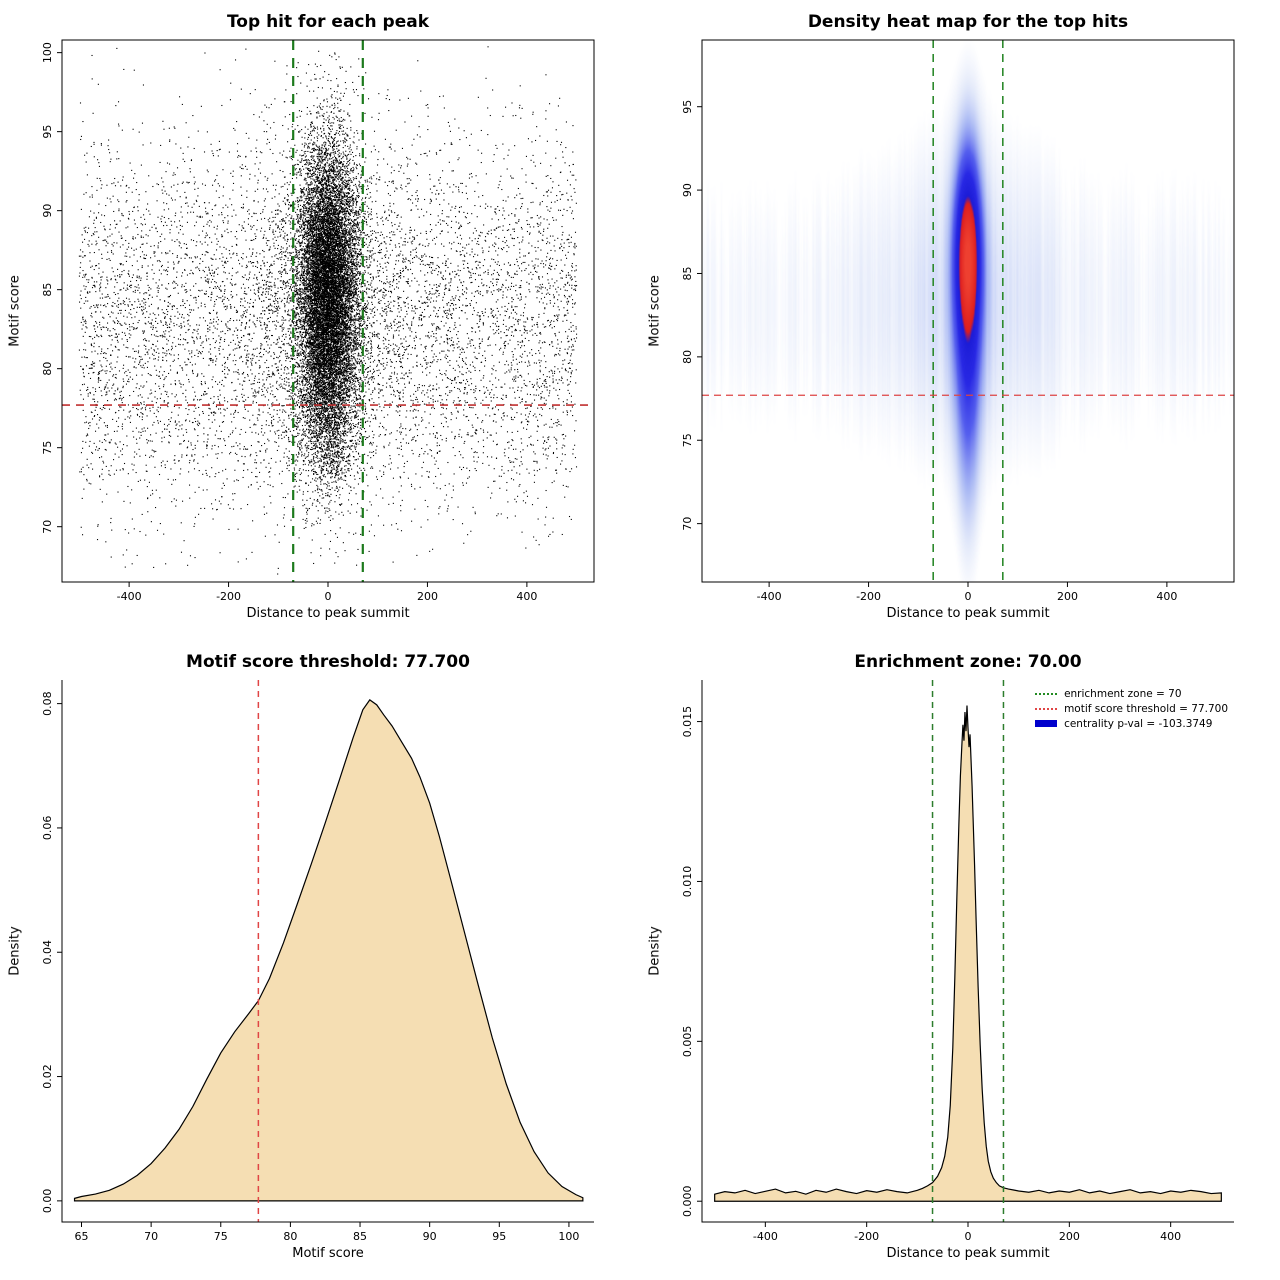 The width and height of the screenshot is (1280, 1280). Describe the element at coordinates (1138, 723) in the screenshot. I see `legend-label: centrality p-val = -103.3749` at that location.